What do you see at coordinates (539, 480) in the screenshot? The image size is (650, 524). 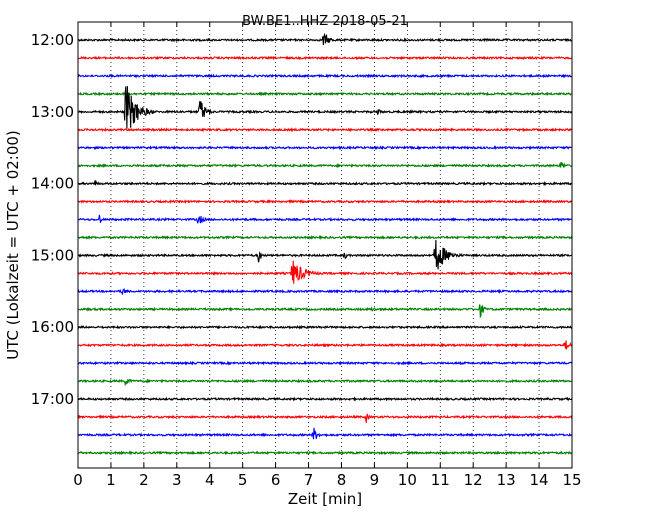 I see `x-tick-label: 14` at bounding box center [539, 480].